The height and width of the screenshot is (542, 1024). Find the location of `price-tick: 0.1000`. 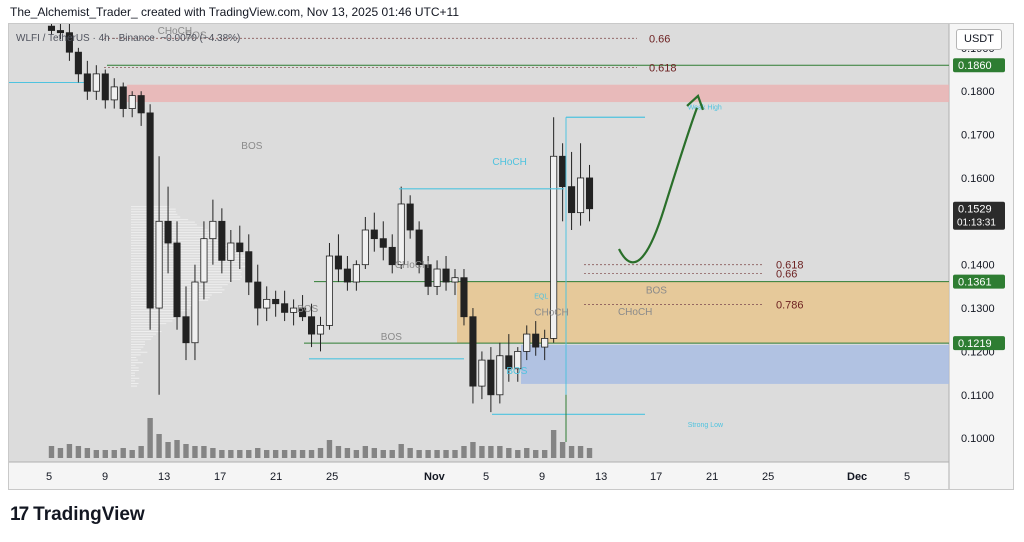

price-tick: 0.1000 is located at coordinates (978, 439).